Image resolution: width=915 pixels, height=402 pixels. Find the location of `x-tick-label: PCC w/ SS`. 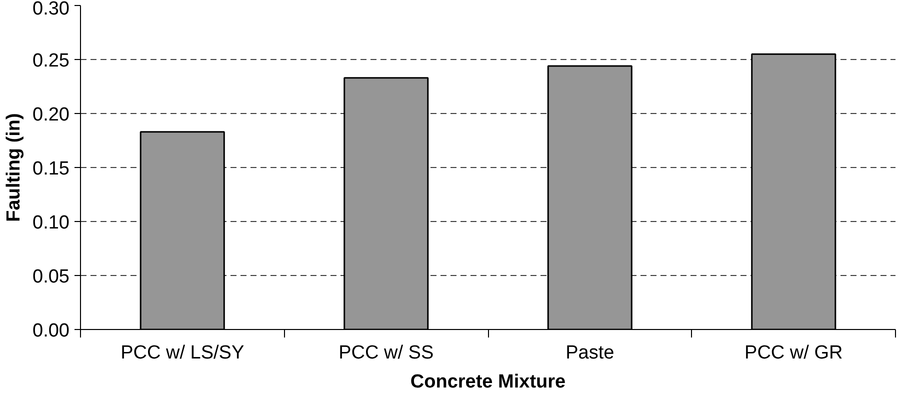

x-tick-label: PCC w/ SS is located at coordinates (386, 353).